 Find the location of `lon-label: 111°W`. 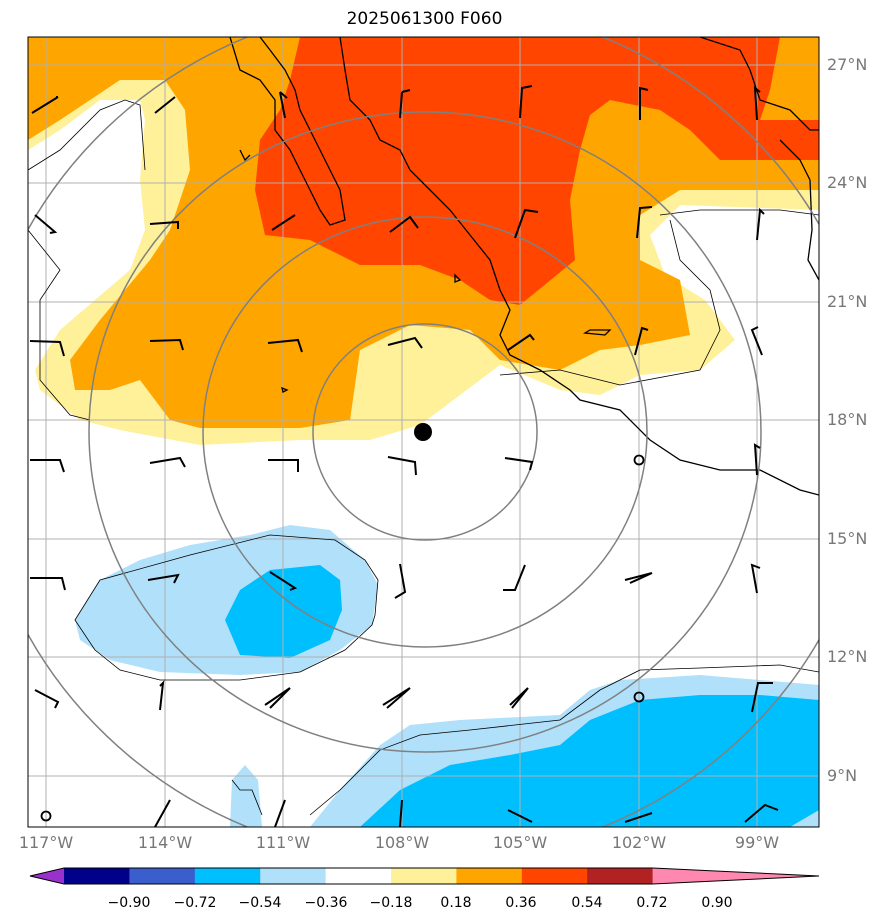

lon-label: 111°W is located at coordinates (283, 842).